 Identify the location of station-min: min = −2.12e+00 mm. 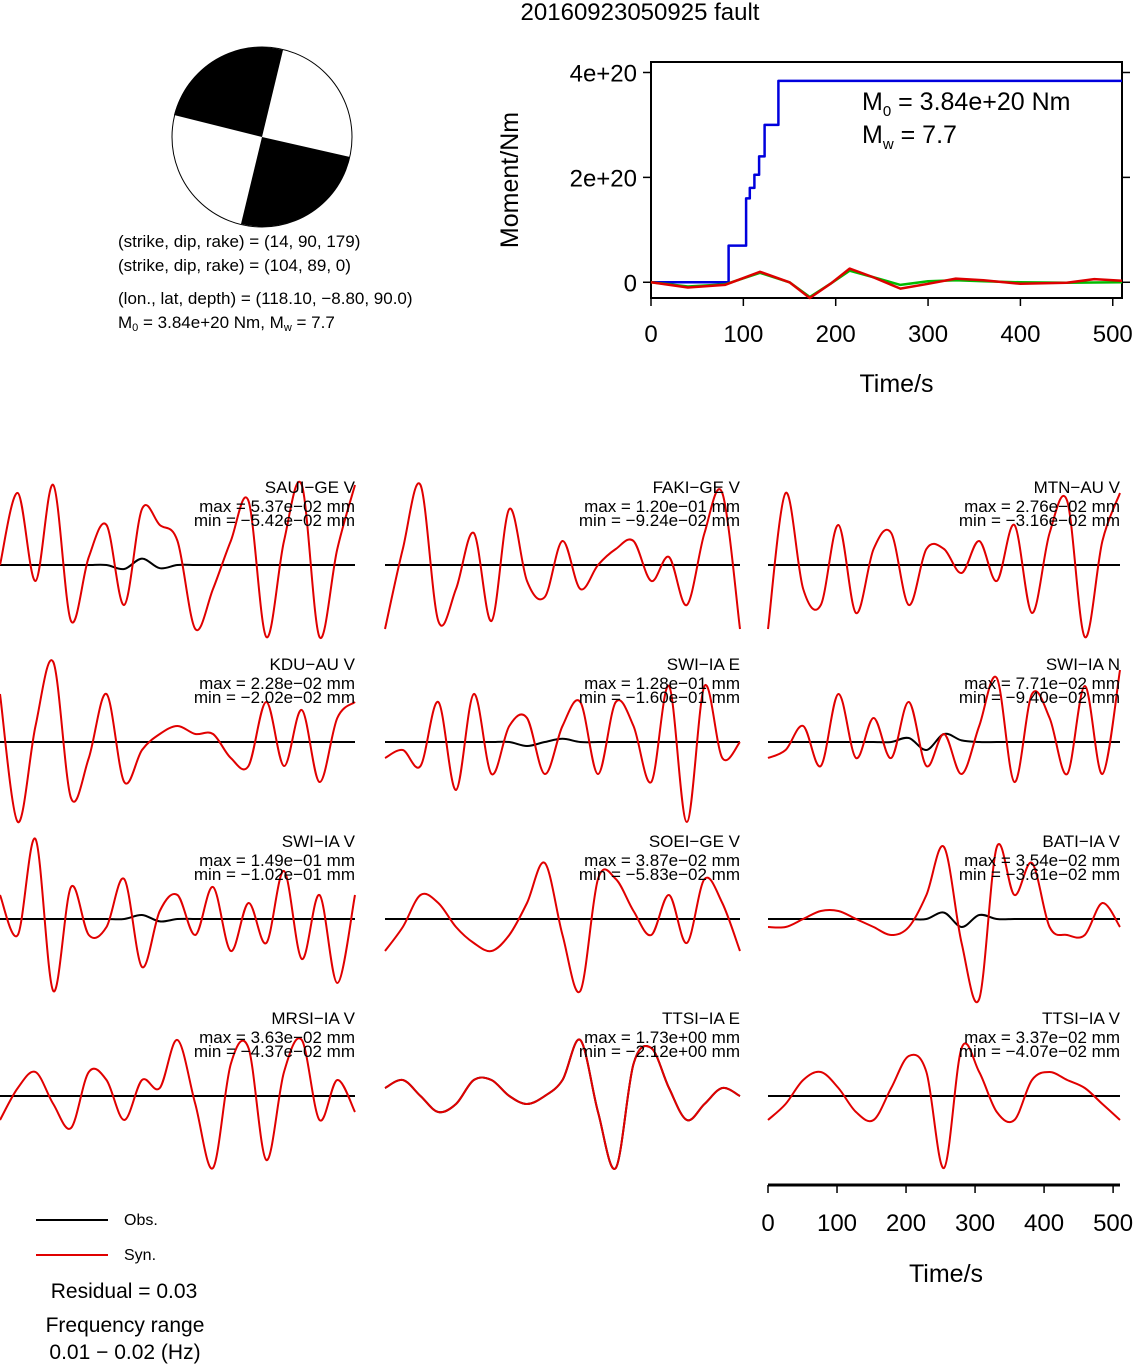
(659, 1051).